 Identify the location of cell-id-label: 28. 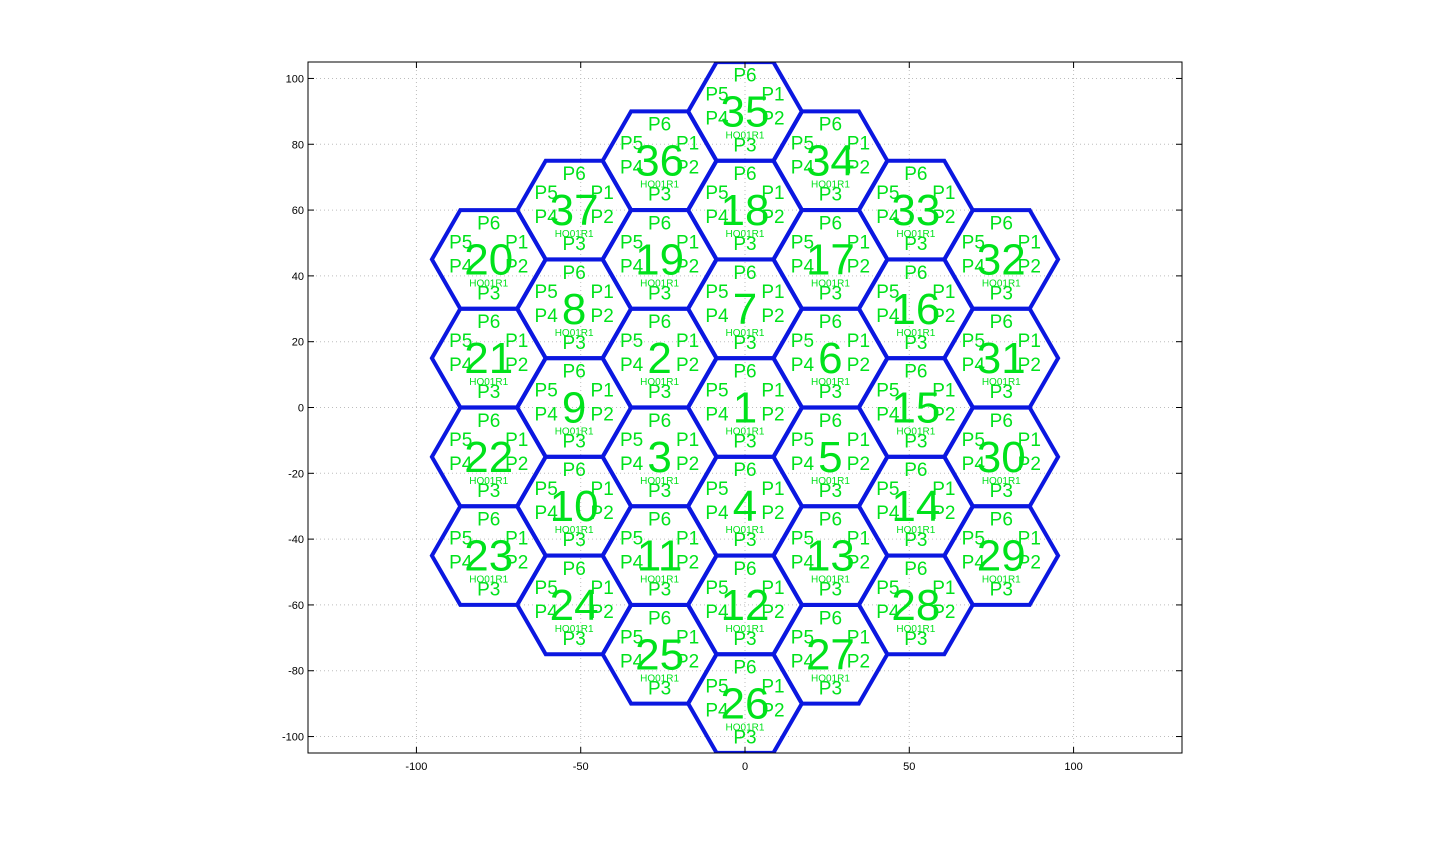
(915, 605).